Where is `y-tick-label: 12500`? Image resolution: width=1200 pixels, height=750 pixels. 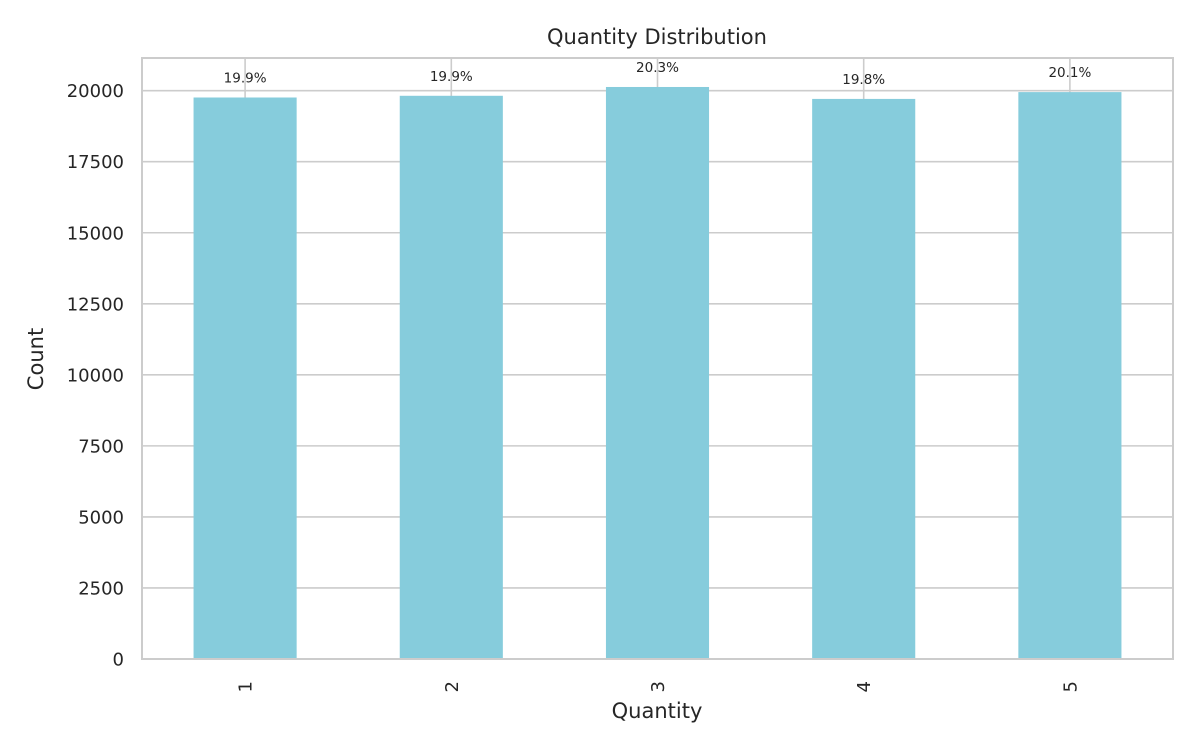 y-tick-label: 12500 is located at coordinates (95, 304).